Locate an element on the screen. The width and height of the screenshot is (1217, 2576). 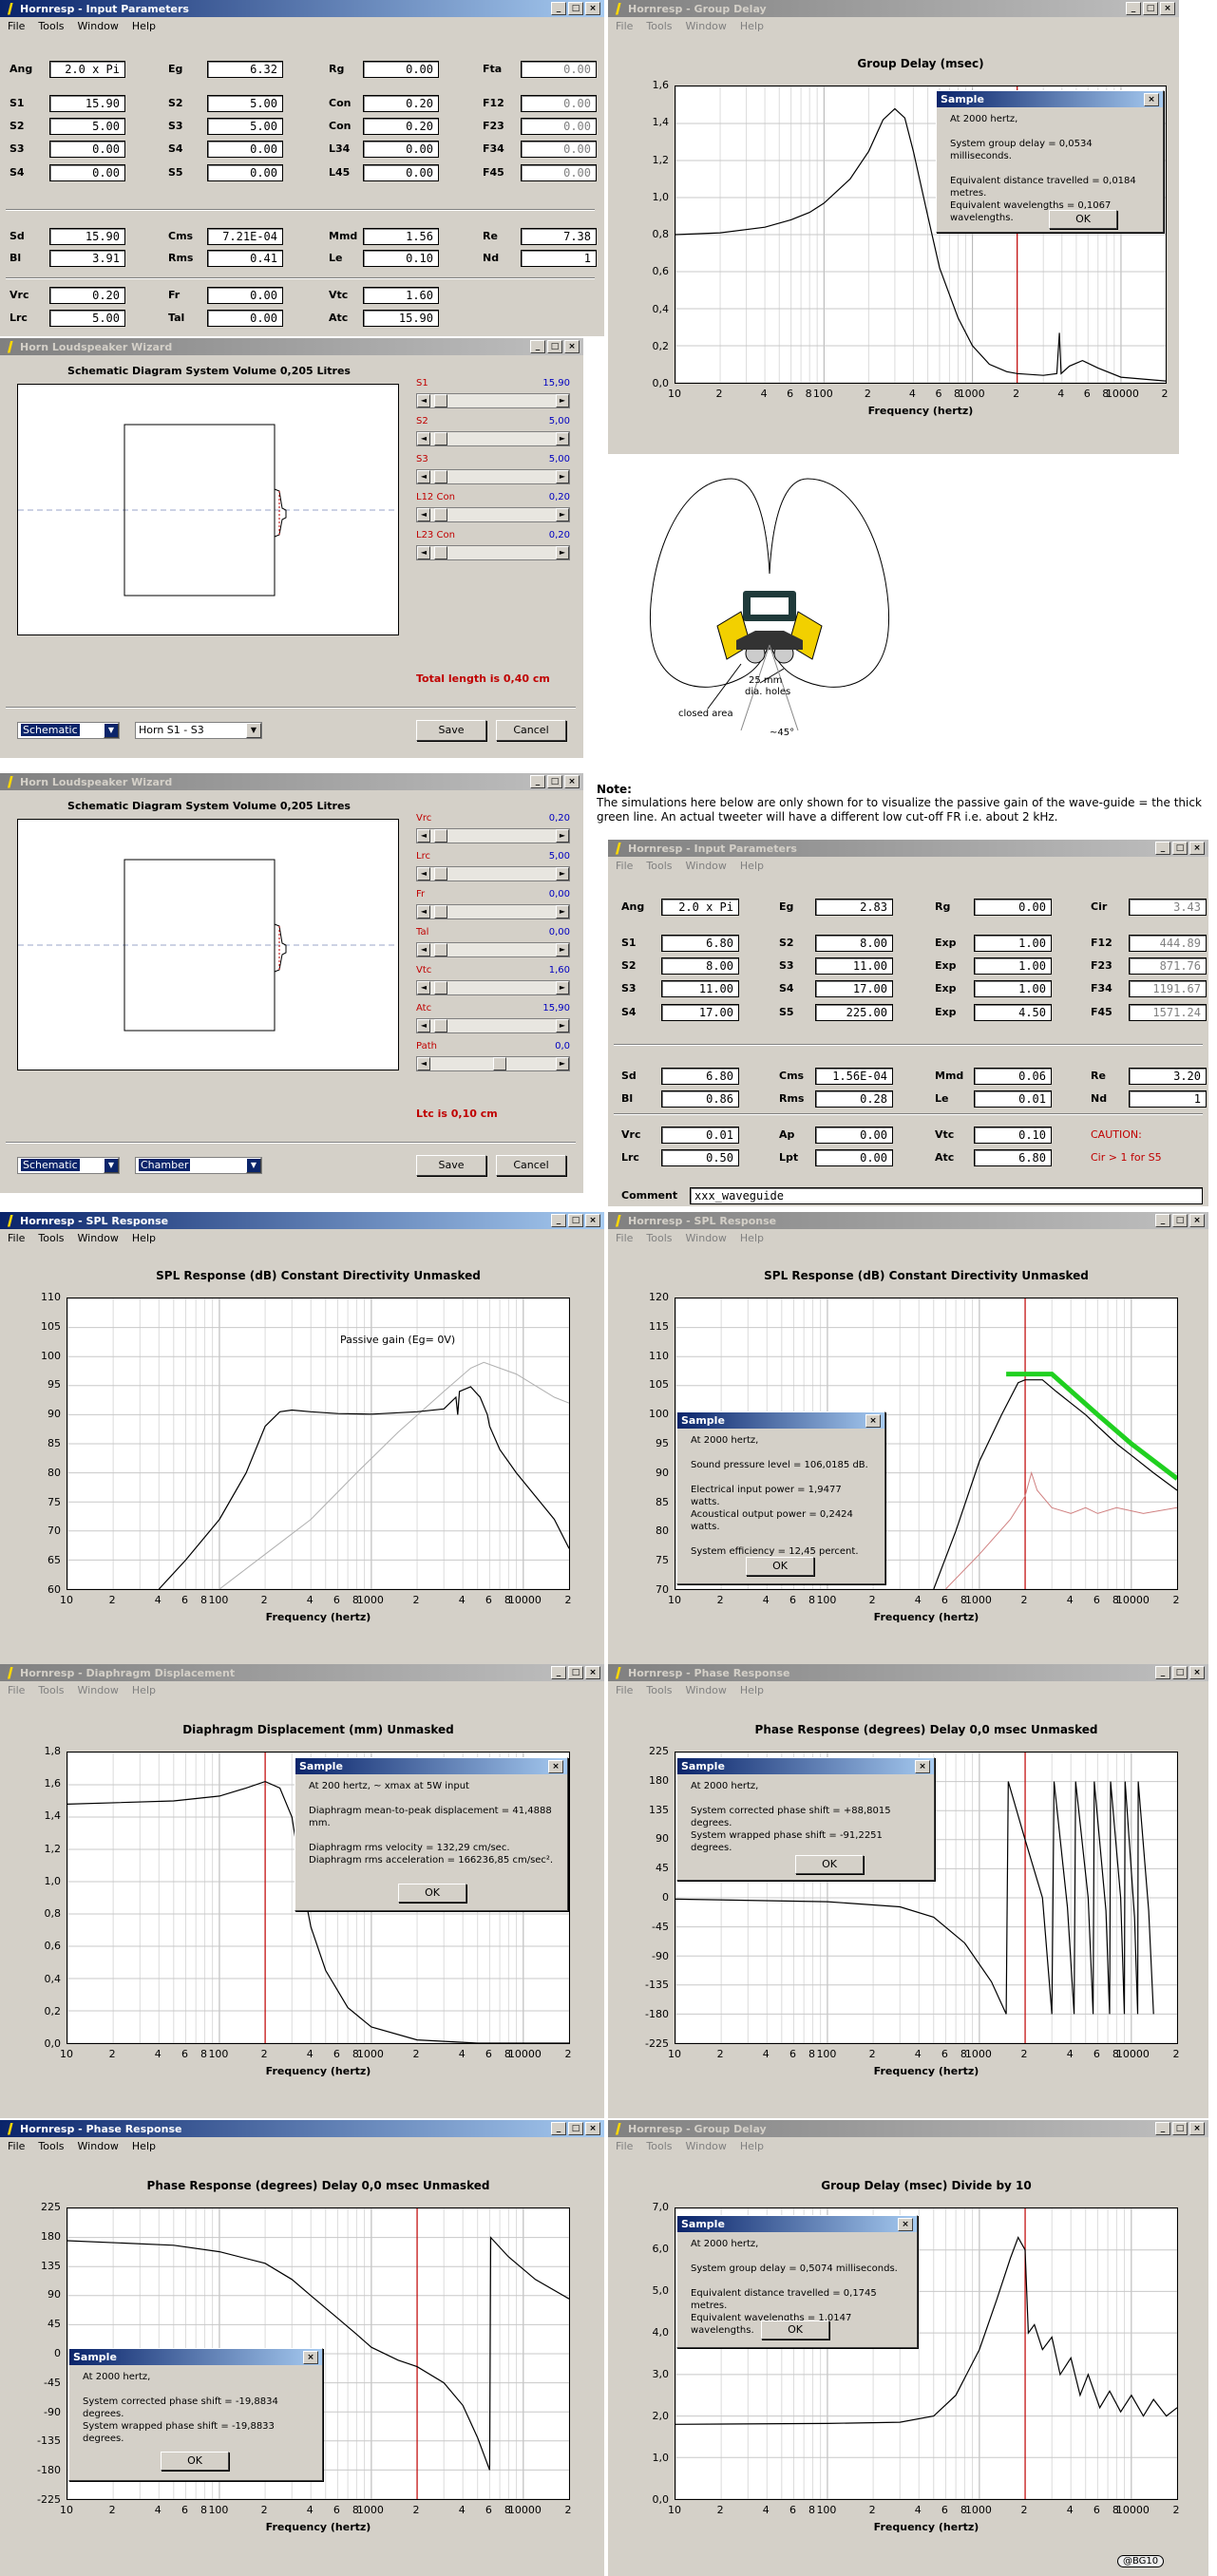
param-field-lrc: 5.00 is located at coordinates (87, 318).